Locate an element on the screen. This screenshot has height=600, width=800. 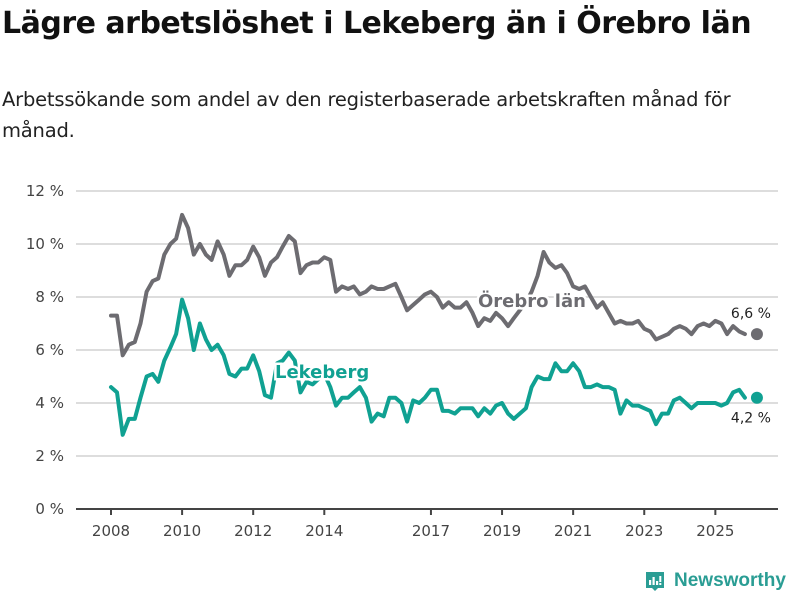
x-tick-label: 2010 is located at coordinates (182, 531).